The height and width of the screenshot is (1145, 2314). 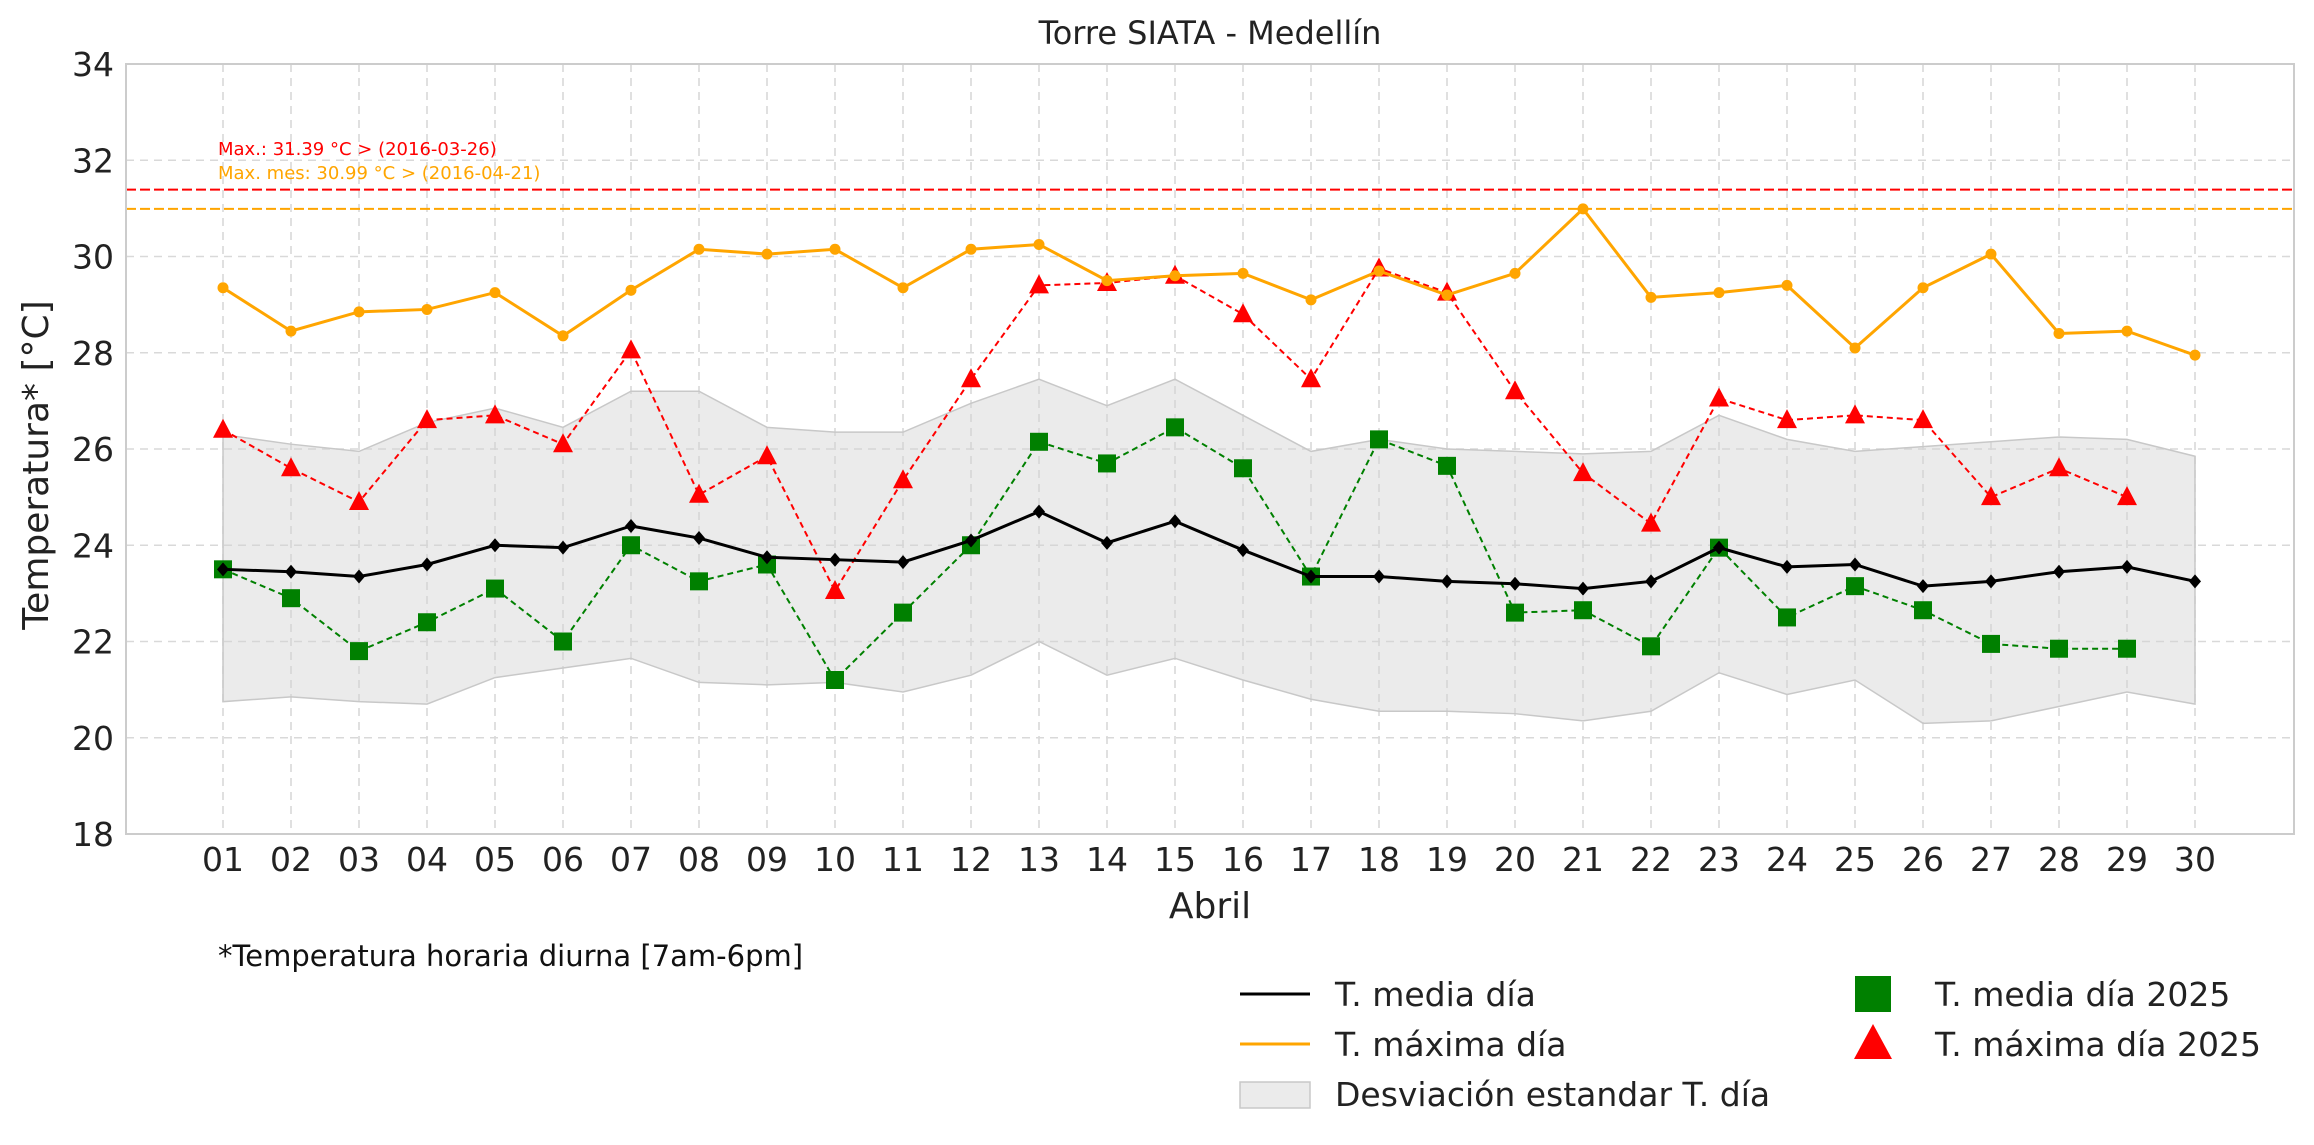 I want to click on legend-label: T. media día 2025, so click(x=2082, y=994).